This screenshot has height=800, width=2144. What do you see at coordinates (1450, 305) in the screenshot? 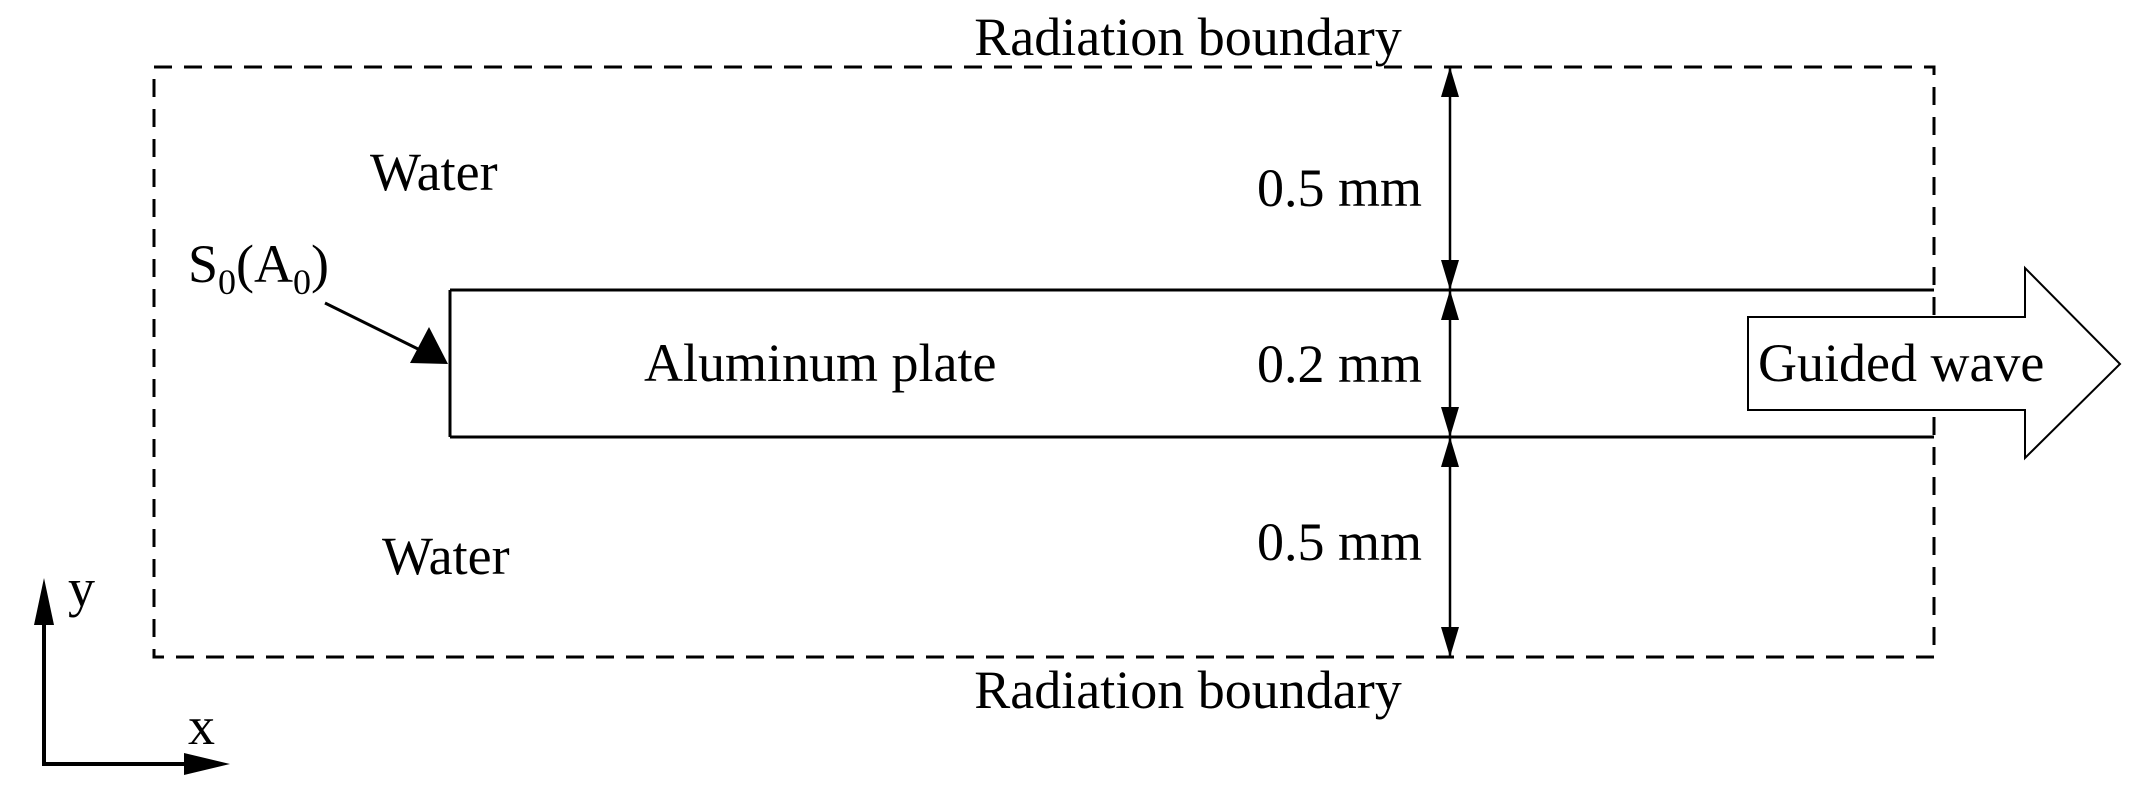
I see `dim-arrow-mid-up` at bounding box center [1450, 305].